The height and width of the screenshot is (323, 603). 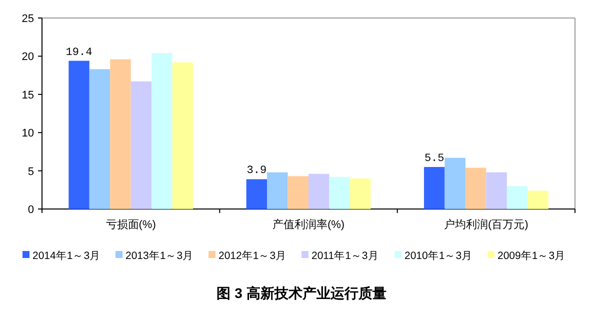 I want to click on y-tick-label: 20, so click(x=28, y=57).